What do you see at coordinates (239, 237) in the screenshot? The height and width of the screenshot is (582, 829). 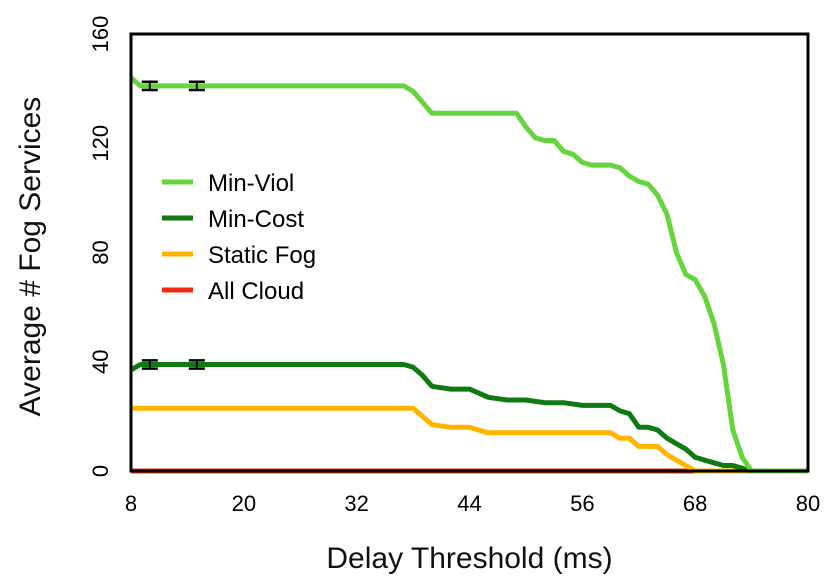 I see `legend: Min-Viol Min-Cost Static Fog All Cloud` at bounding box center [239, 237].